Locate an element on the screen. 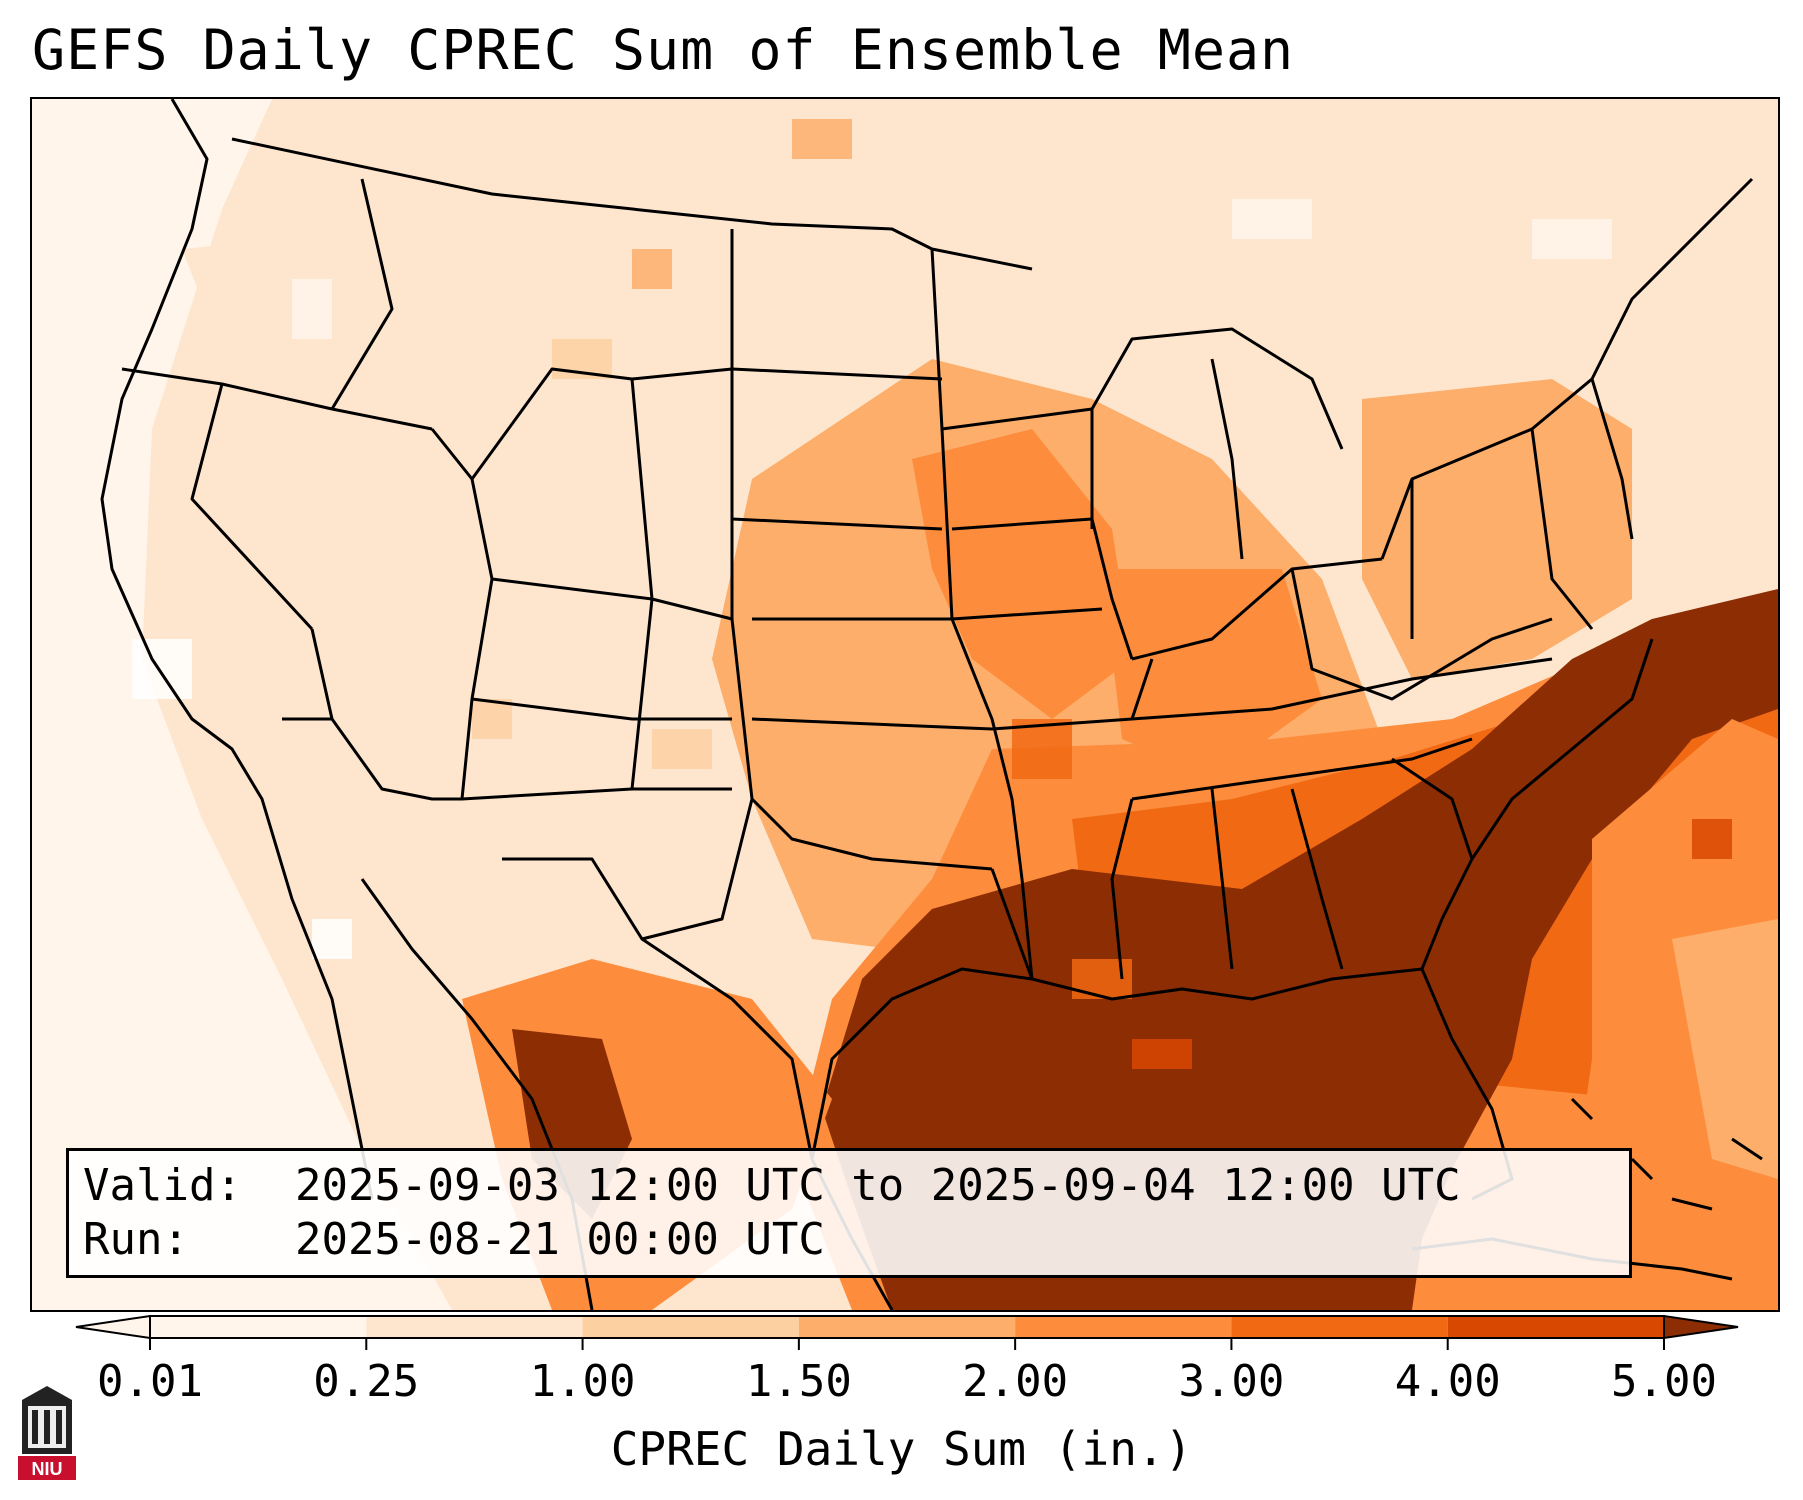 Image resolution: width=1803 pixels, height=1500 pixels. run-label: Run: is located at coordinates (136, 1239).